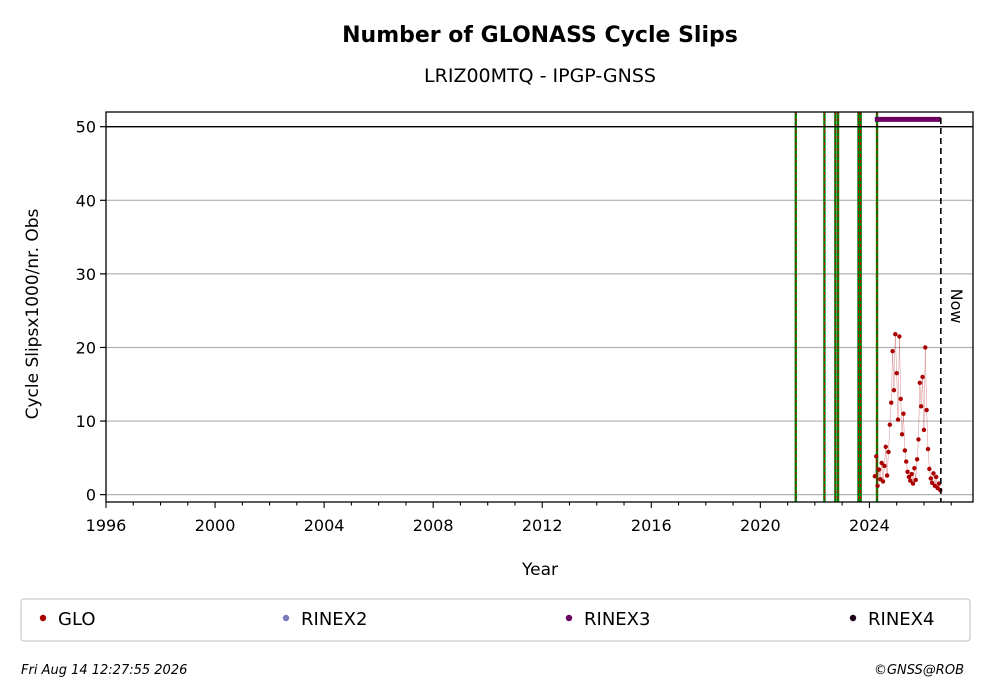 The width and height of the screenshot is (993, 699). I want to click on x-tick-label: 2012, so click(542, 525).